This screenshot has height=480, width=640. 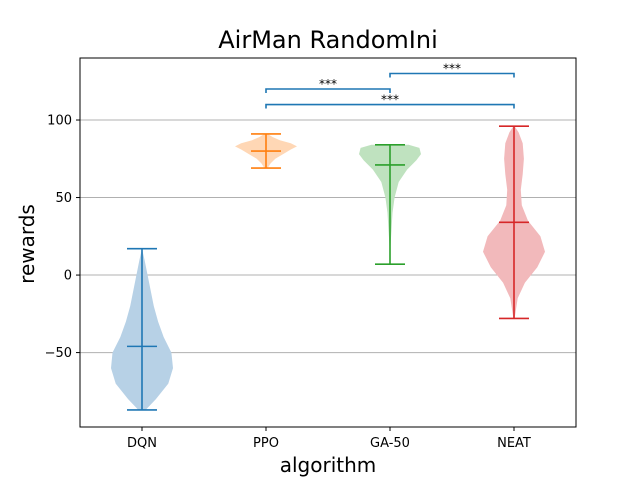 I want to click on violin-dqn, so click(x=142, y=329).